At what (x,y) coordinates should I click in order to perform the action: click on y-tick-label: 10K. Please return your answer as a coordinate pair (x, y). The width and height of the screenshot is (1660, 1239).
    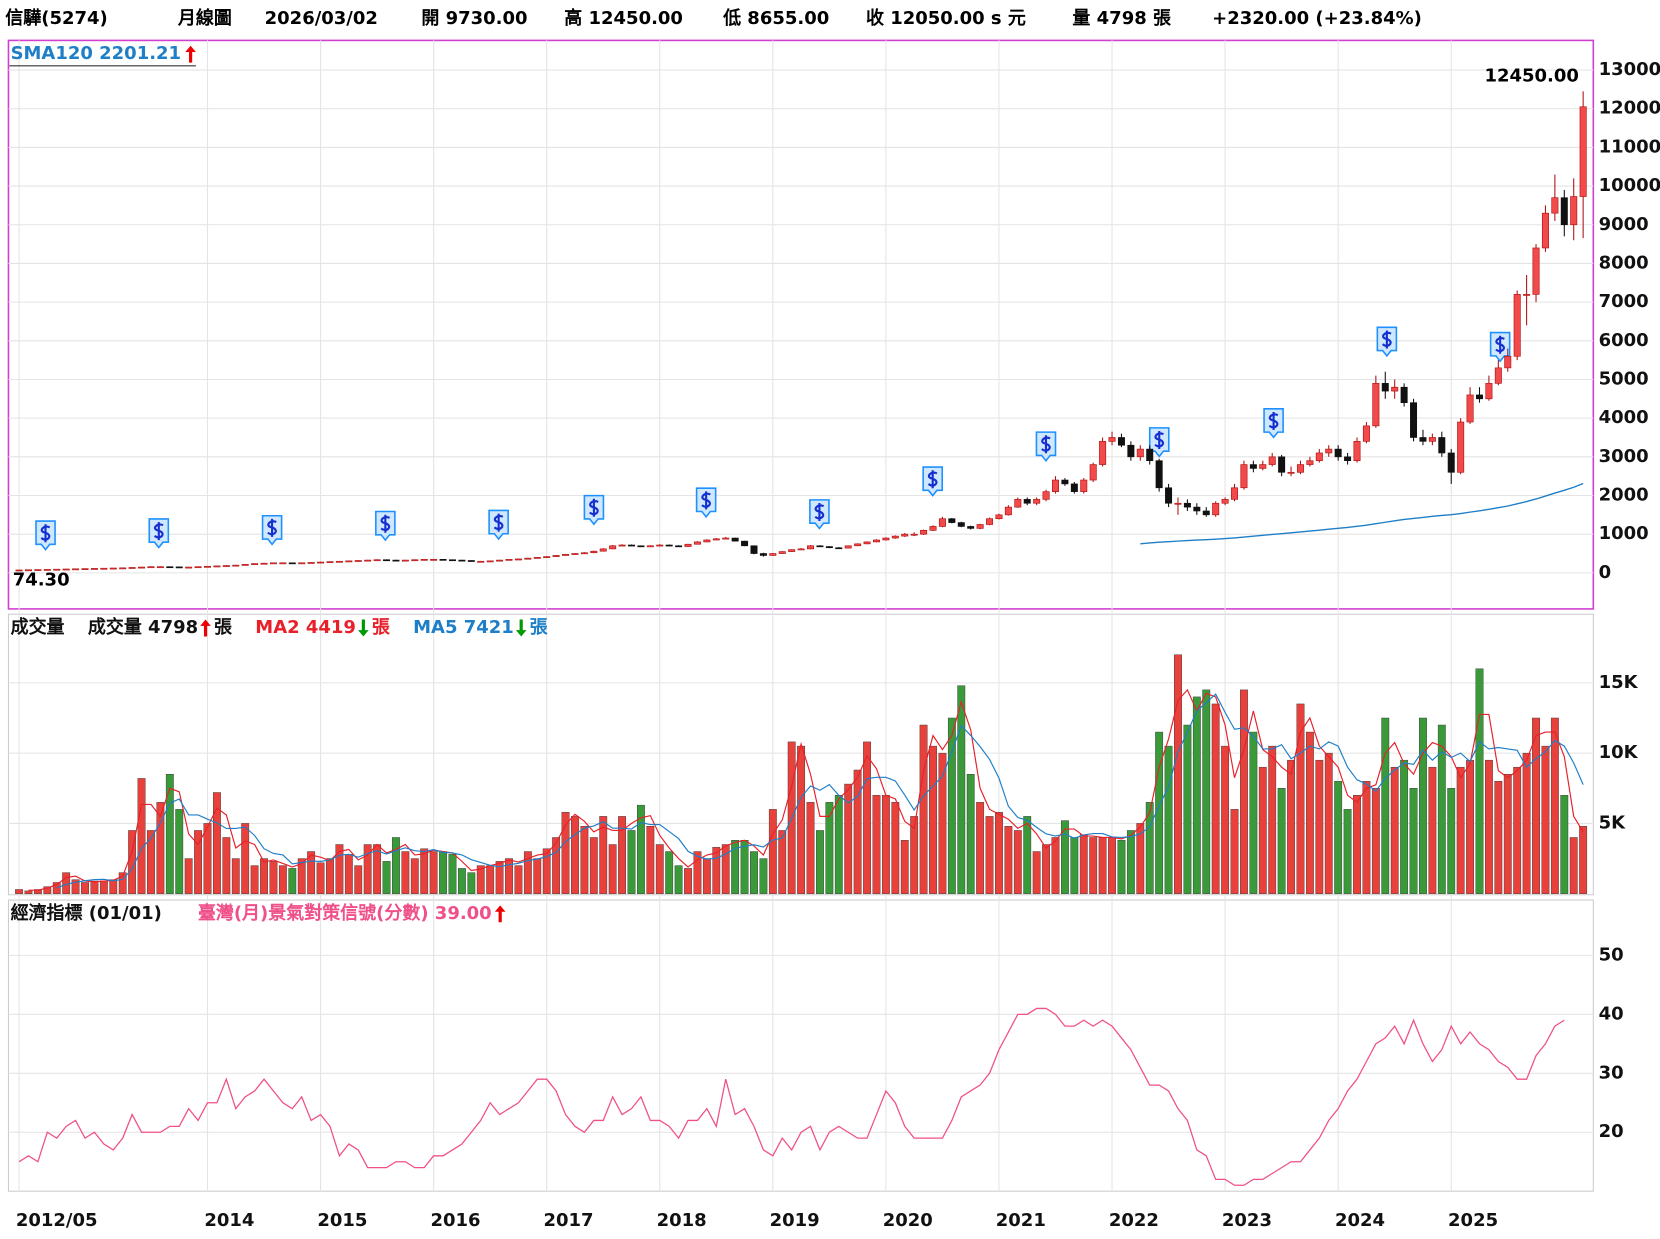
    Looking at the image, I should click on (1619, 752).